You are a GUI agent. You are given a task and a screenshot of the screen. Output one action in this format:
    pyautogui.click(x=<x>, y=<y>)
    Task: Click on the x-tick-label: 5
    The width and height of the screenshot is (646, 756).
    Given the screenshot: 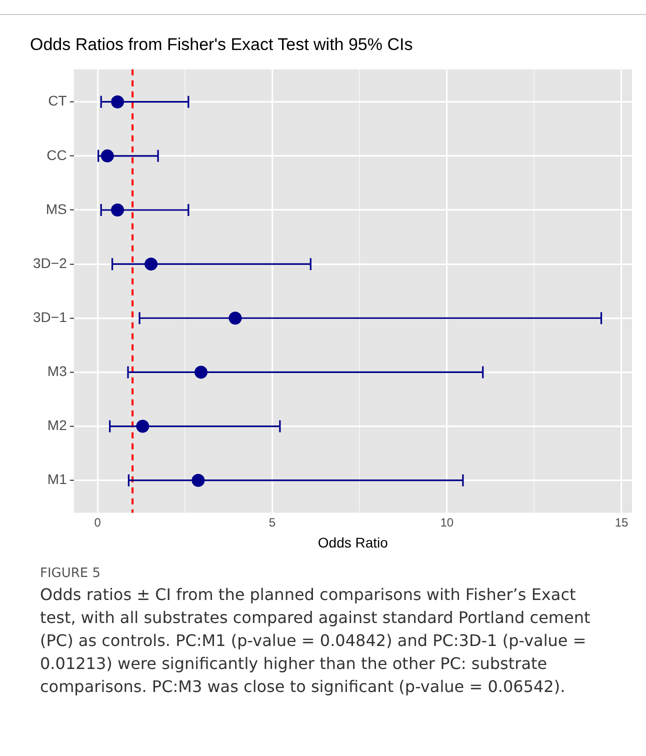 What is the action you would take?
    pyautogui.click(x=272, y=522)
    